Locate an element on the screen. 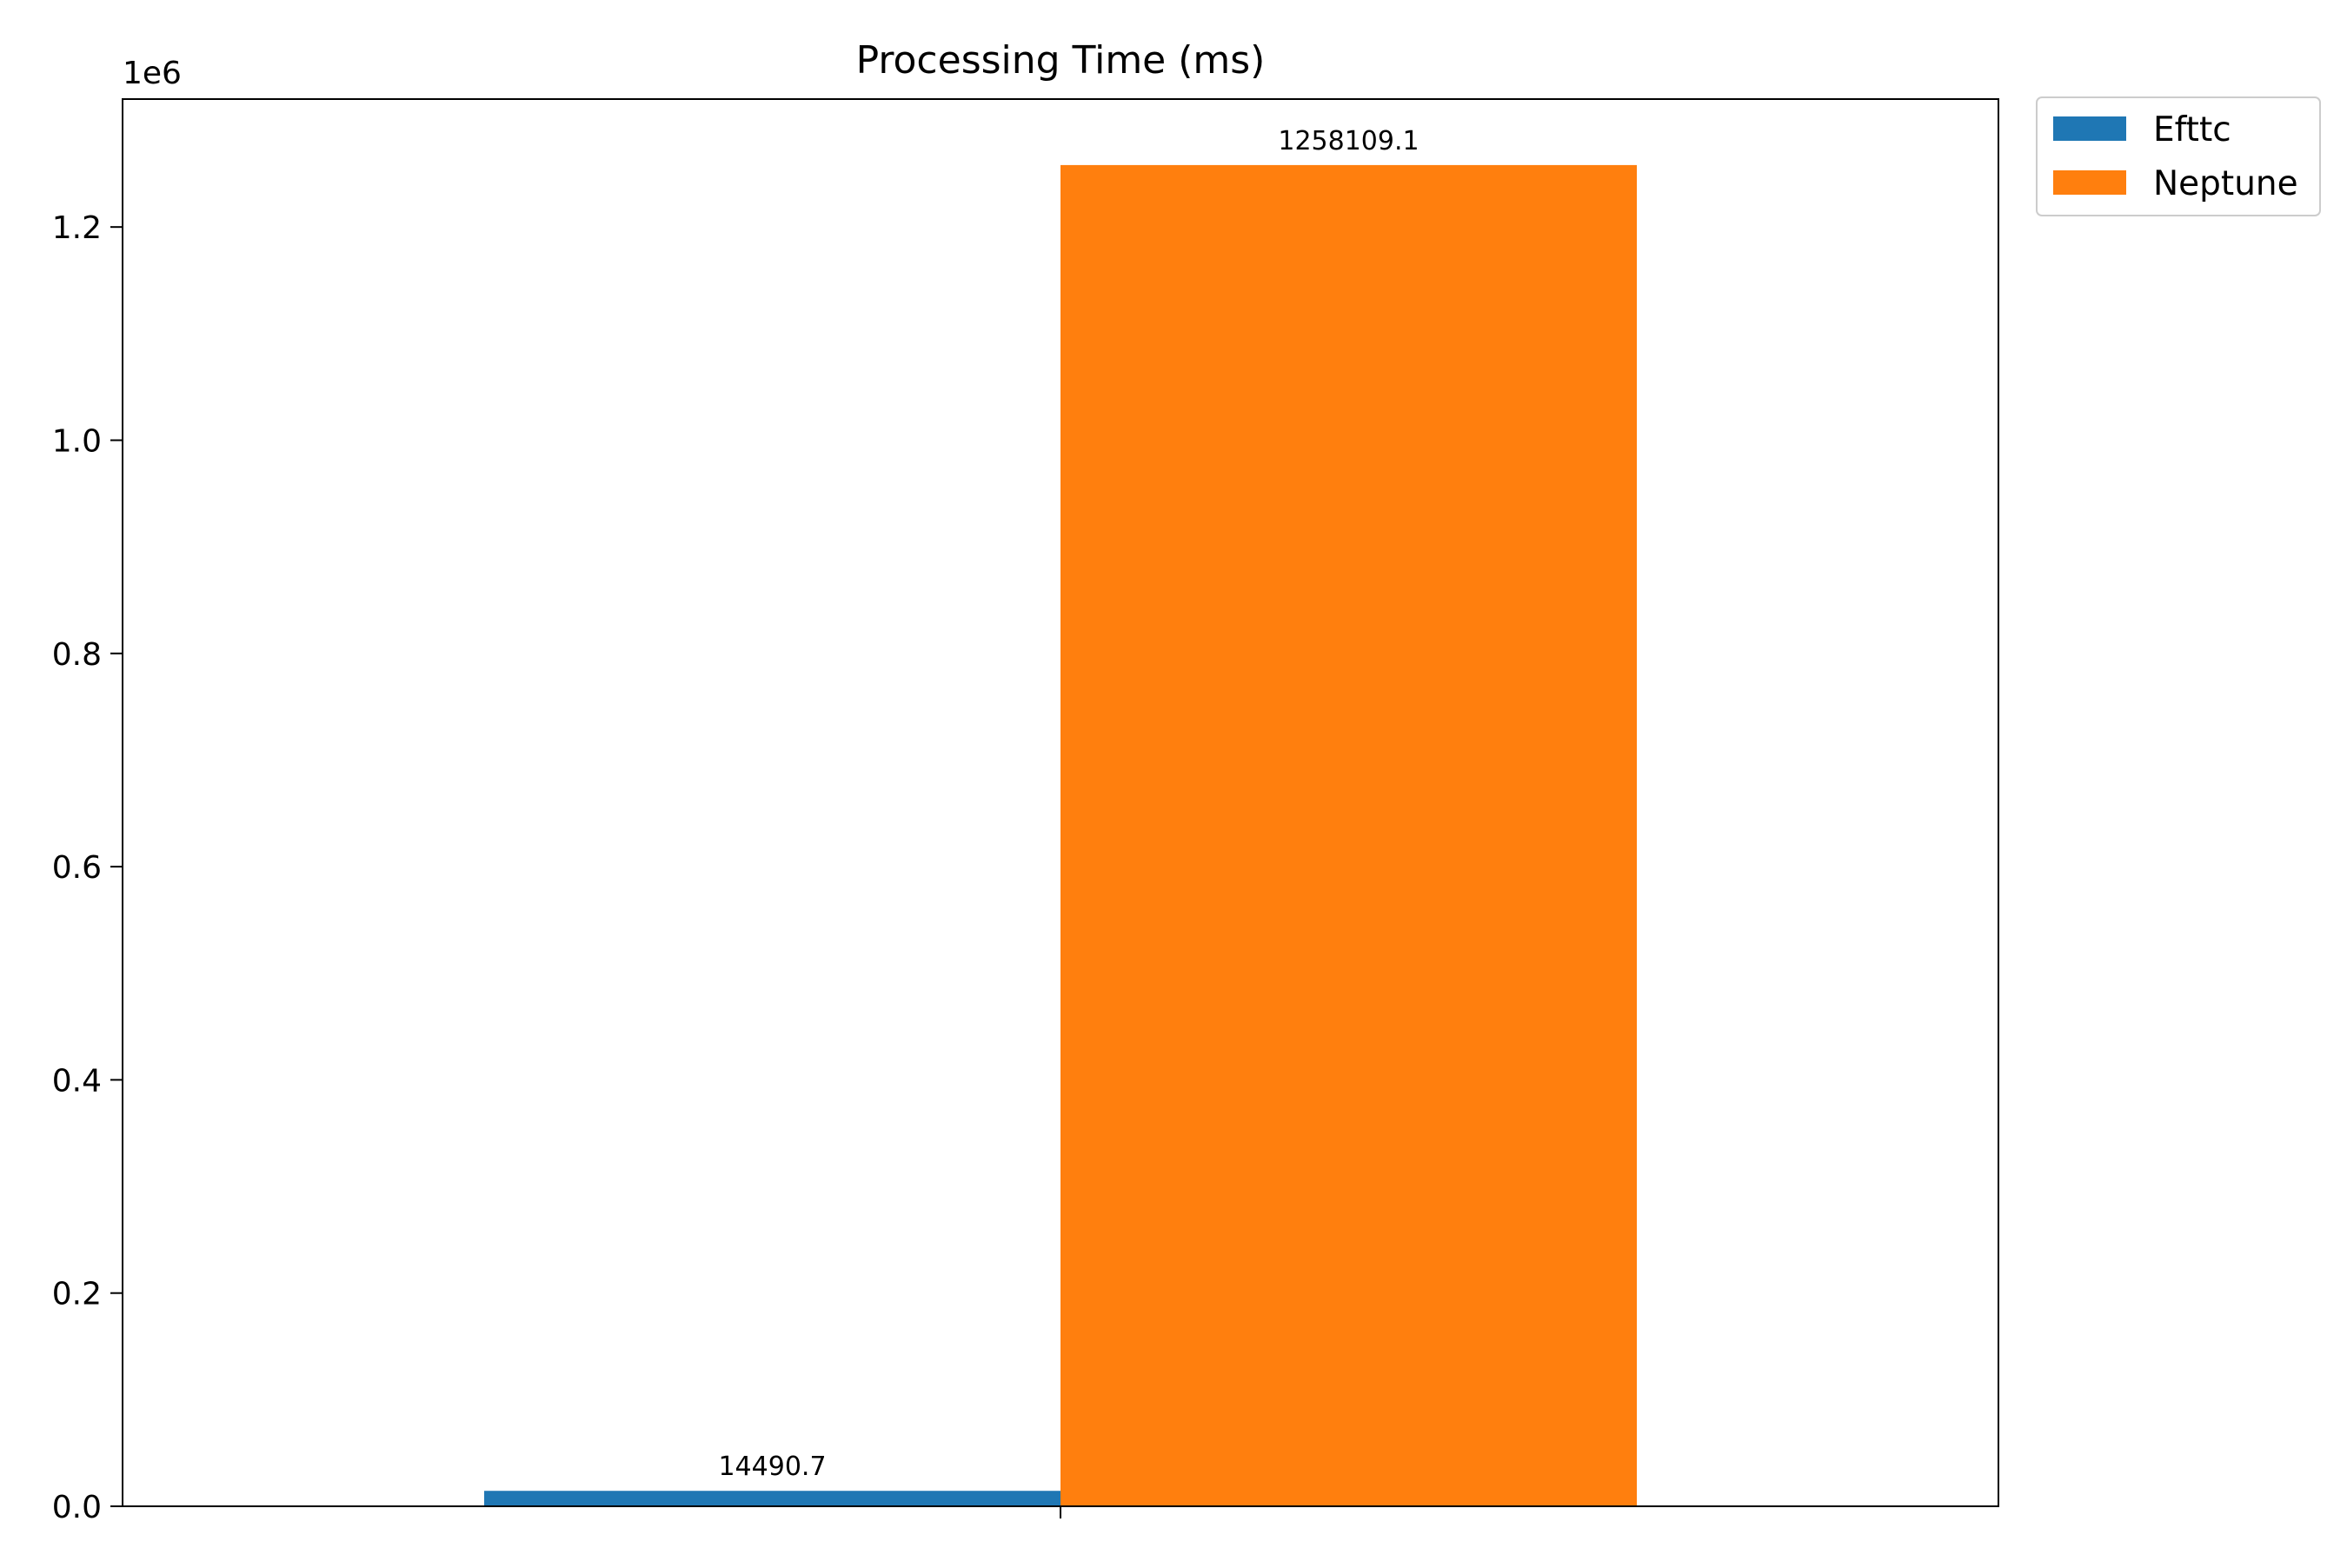  legend-swatch-neptune is located at coordinates (2089, 182).